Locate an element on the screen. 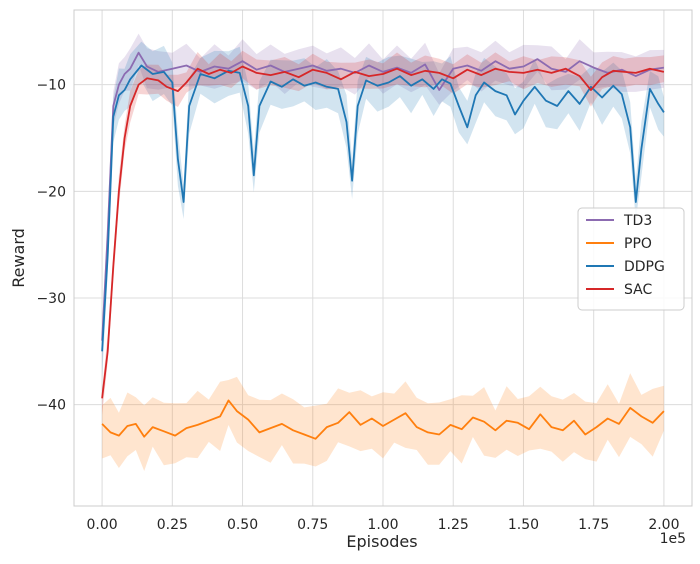 This screenshot has width=700, height=564. x-tick-label: 1.00 is located at coordinates (382, 525).